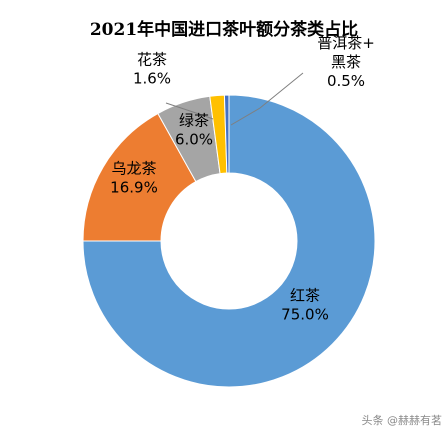  What do you see at coordinates (152, 69) in the screenshot?
I see `slice-label-花茶: 花茶 1.6%` at bounding box center [152, 69].